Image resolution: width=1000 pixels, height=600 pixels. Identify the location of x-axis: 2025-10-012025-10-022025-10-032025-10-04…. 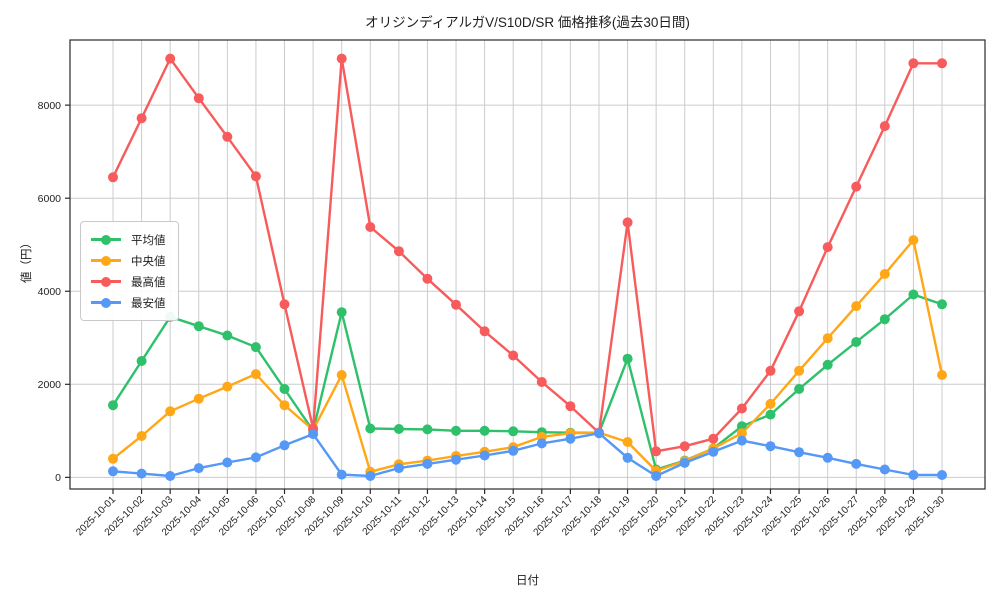
(510, 513).